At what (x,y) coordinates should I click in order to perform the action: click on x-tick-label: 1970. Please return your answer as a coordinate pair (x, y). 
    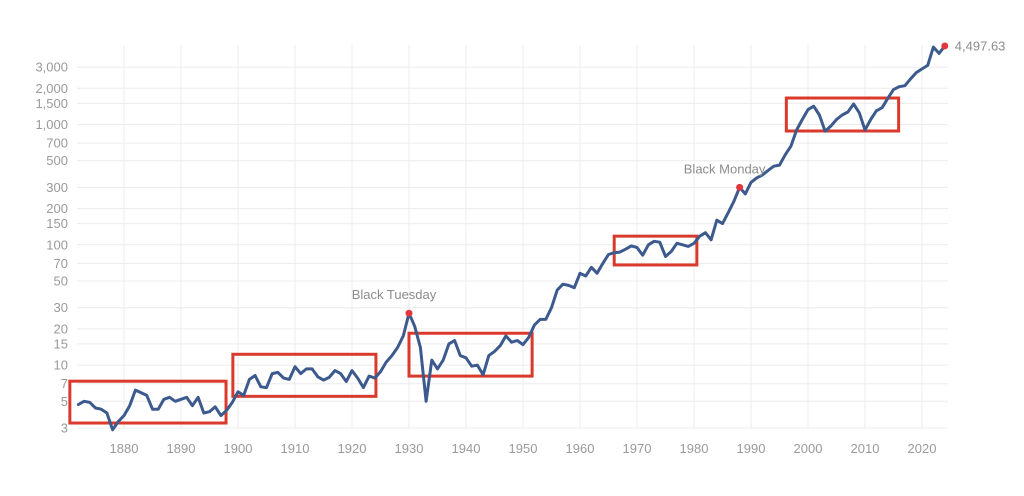
    Looking at the image, I should click on (637, 448).